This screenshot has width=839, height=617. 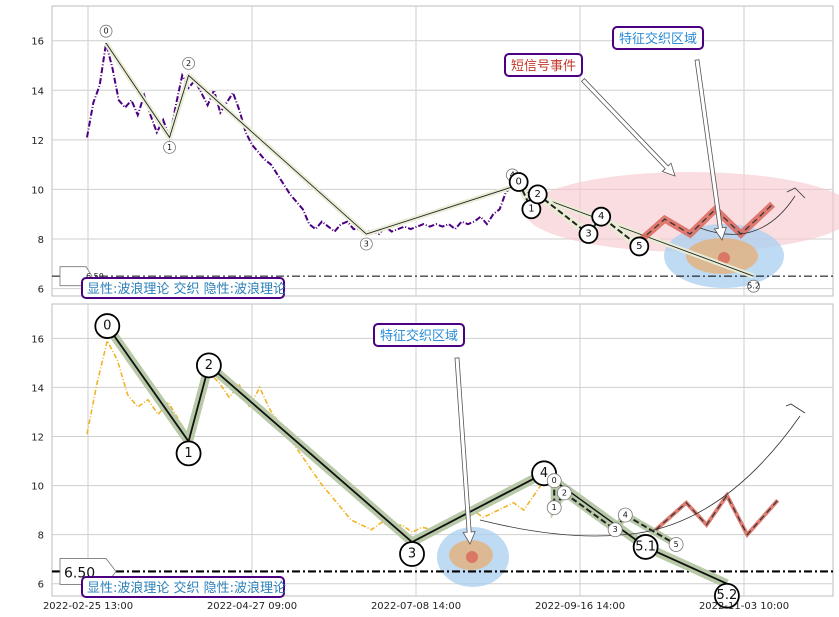 I want to click on wave-point-label: 4, so click(x=544, y=473).